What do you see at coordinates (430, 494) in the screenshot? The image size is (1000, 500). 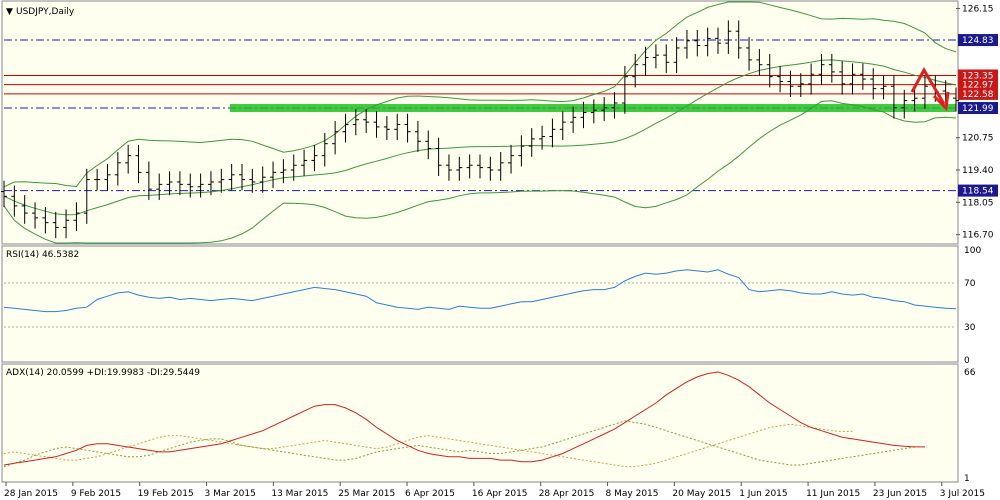 I see `x-tick-label: 6 Apr 2015` at bounding box center [430, 494].